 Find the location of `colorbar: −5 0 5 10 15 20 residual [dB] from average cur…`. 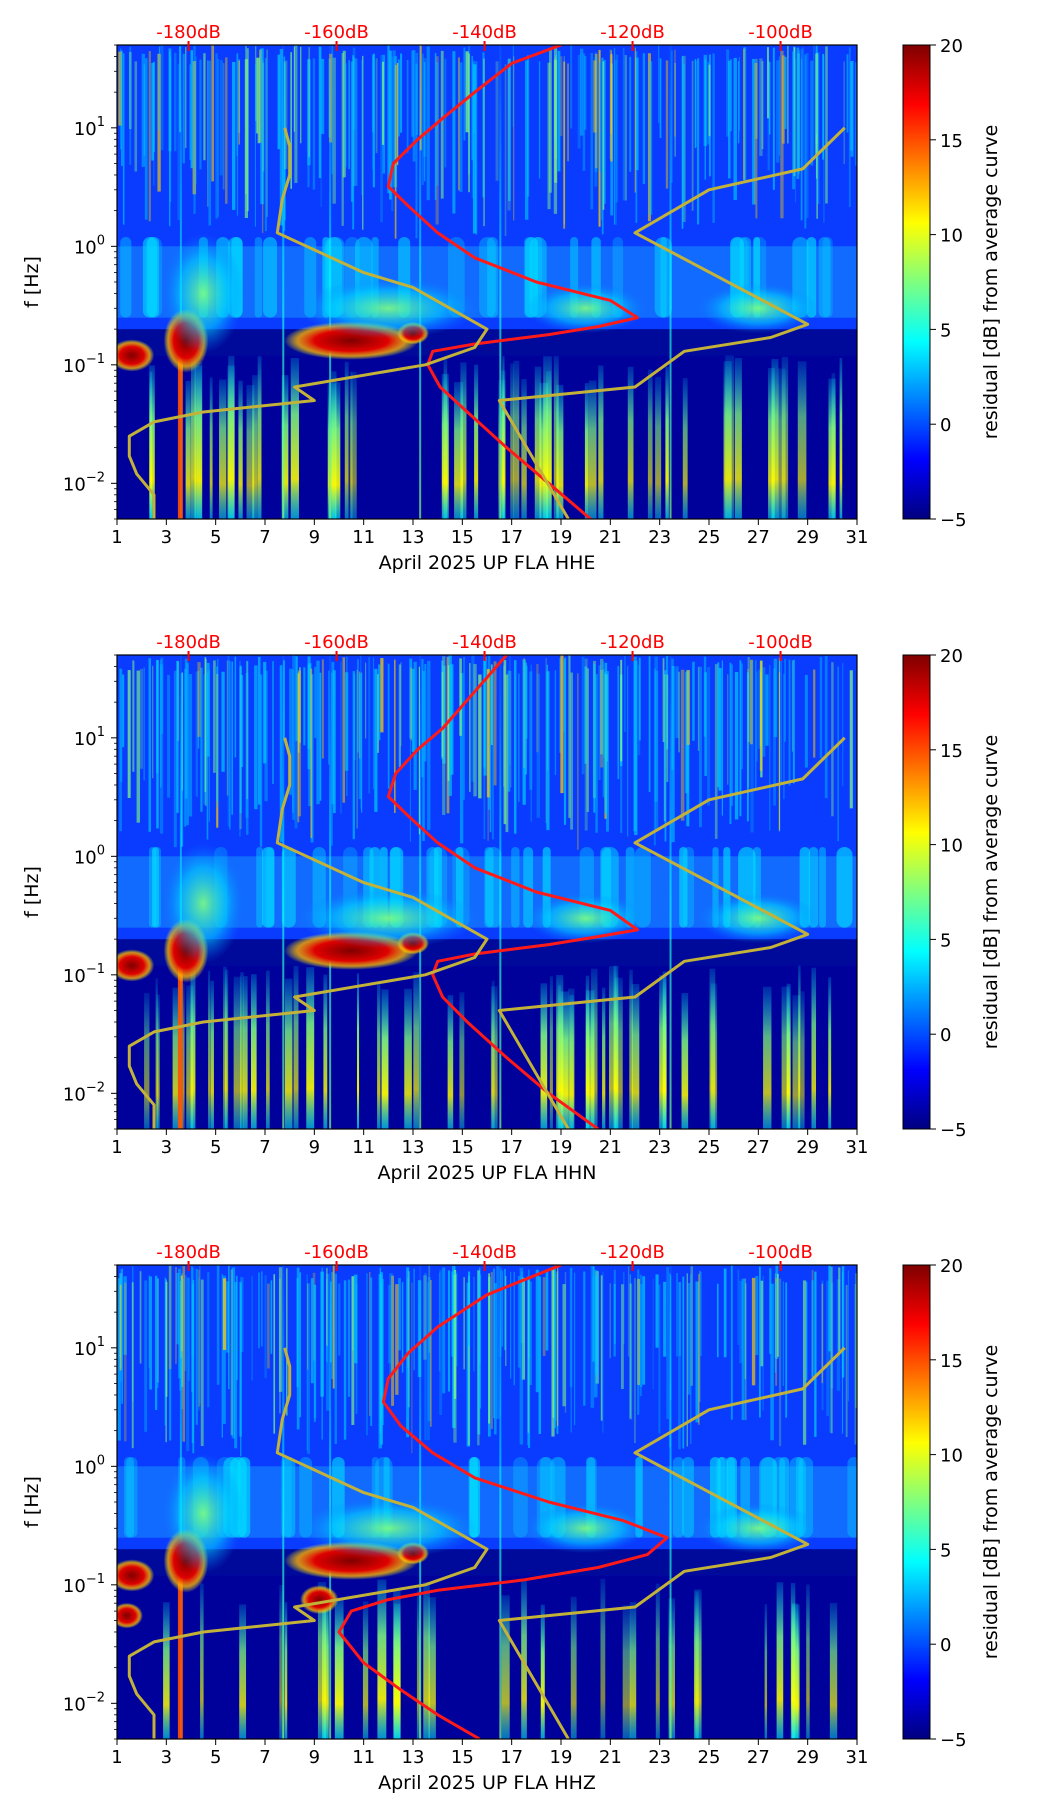

colorbar: −5 0 5 10 15 20 residual [dB] from average cur… is located at coordinates (952, 283).